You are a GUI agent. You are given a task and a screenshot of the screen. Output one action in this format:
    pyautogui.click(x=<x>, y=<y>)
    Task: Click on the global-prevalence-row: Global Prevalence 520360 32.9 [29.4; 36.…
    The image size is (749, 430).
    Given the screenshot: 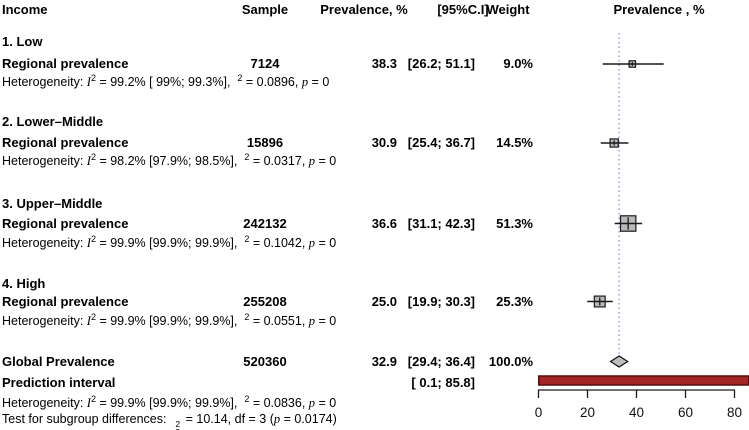 What is the action you would take?
    pyautogui.click(x=374, y=362)
    